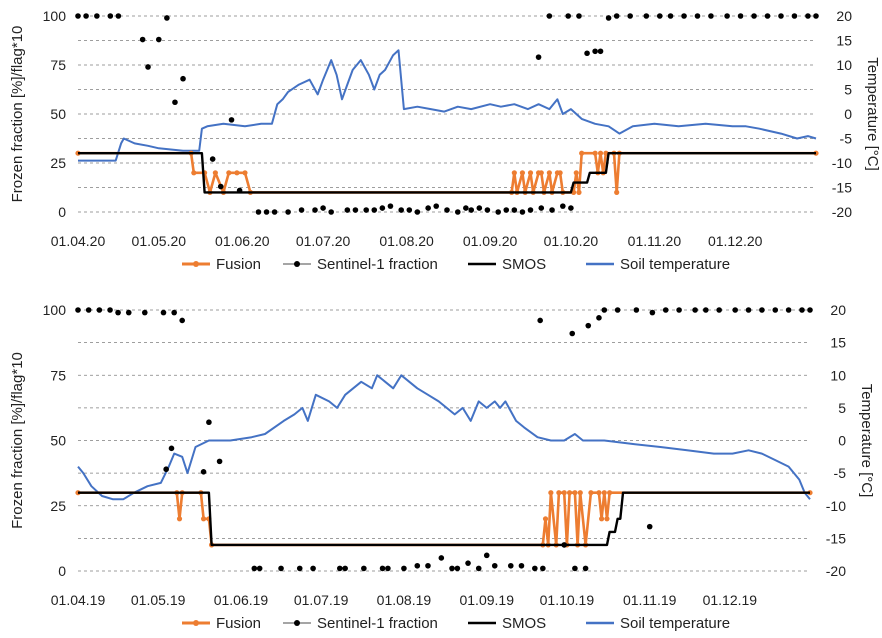 This screenshot has width=882, height=638. Describe the element at coordinates (846, 139) in the screenshot. I see `y2-tick-label: -5` at that location.